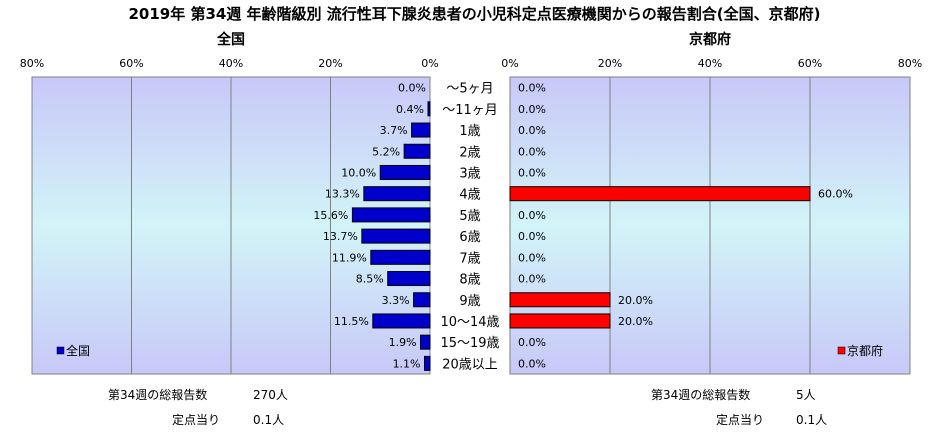 The height and width of the screenshot is (433, 949). Describe the element at coordinates (470, 364) in the screenshot. I see `category-label: 20歳以上` at that location.